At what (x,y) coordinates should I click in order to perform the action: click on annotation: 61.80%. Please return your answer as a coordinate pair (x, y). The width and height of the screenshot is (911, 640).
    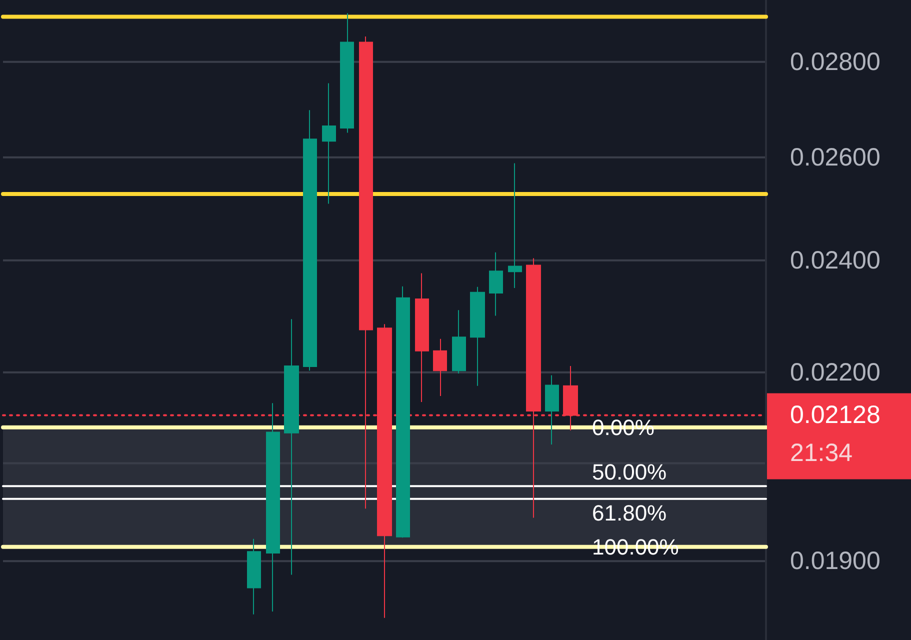
    Looking at the image, I should click on (629, 513).